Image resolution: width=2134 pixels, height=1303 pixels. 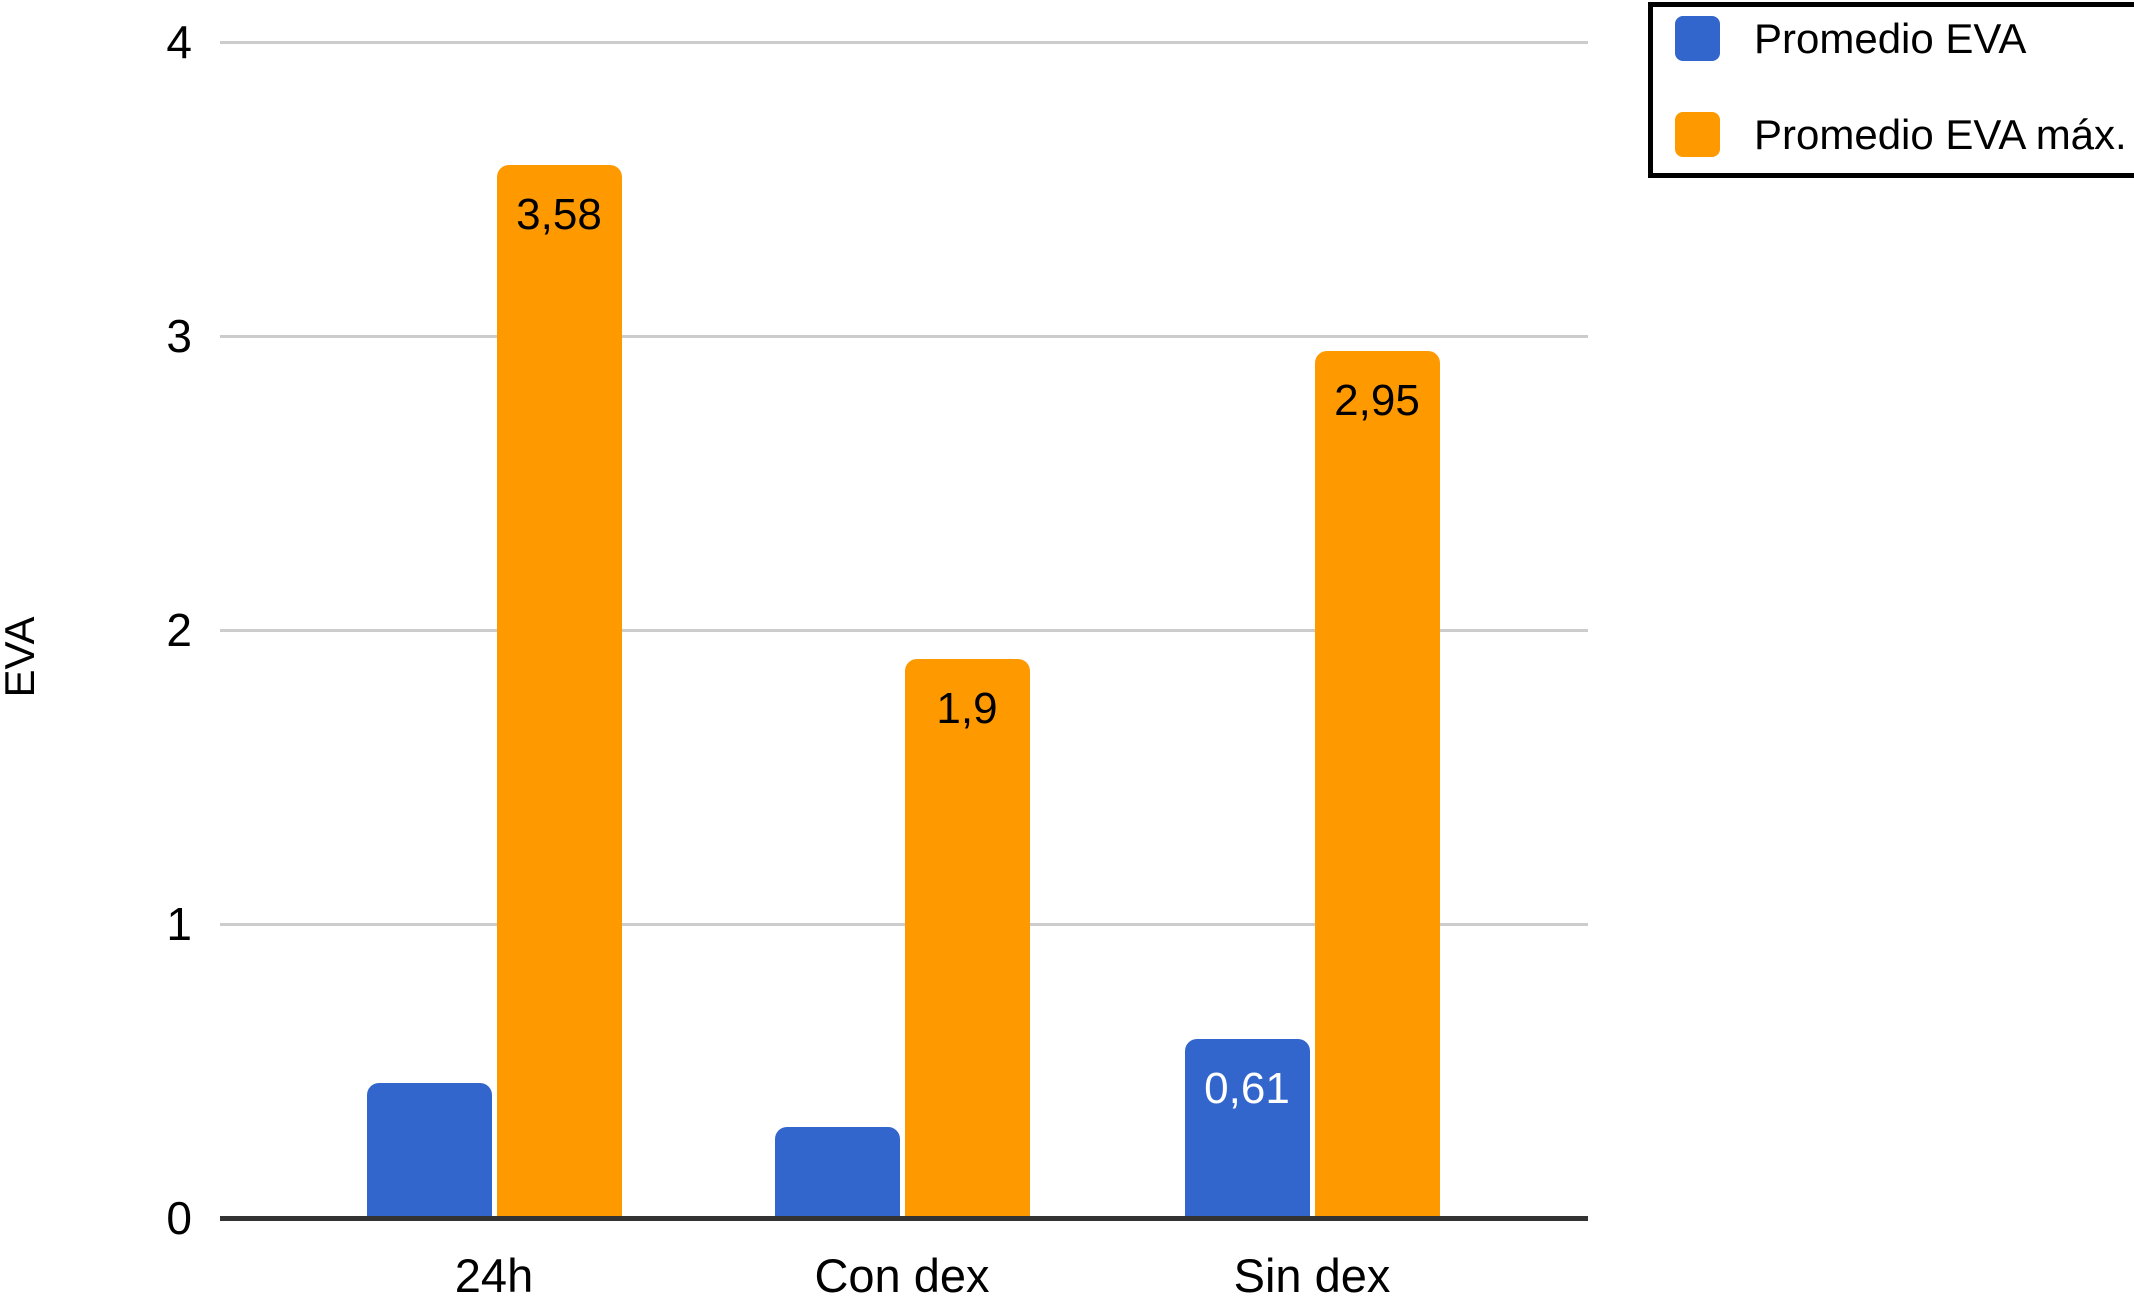 I want to click on legend-label: Promedio EVA, so click(x=1890, y=38).